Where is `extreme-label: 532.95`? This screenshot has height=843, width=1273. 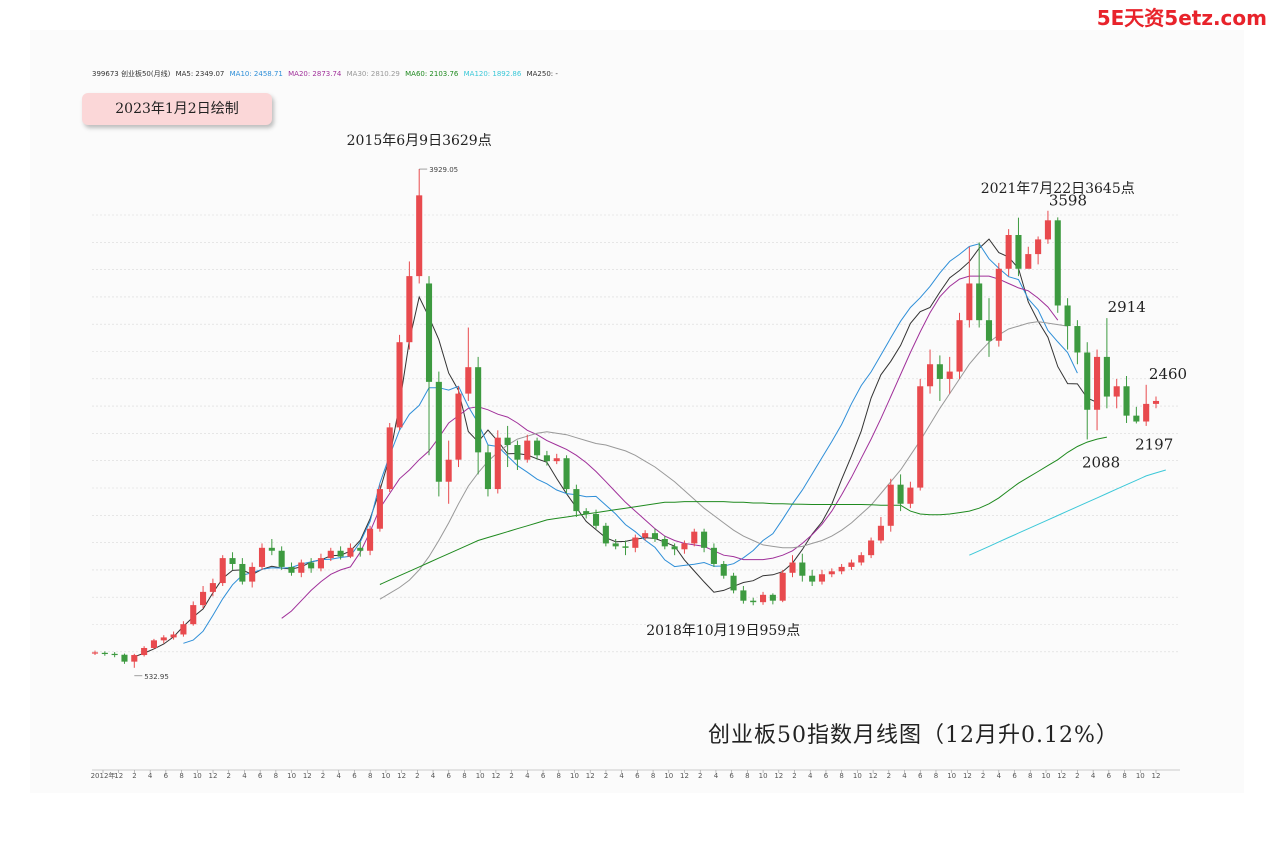
extreme-label: 532.95 is located at coordinates (156, 677).